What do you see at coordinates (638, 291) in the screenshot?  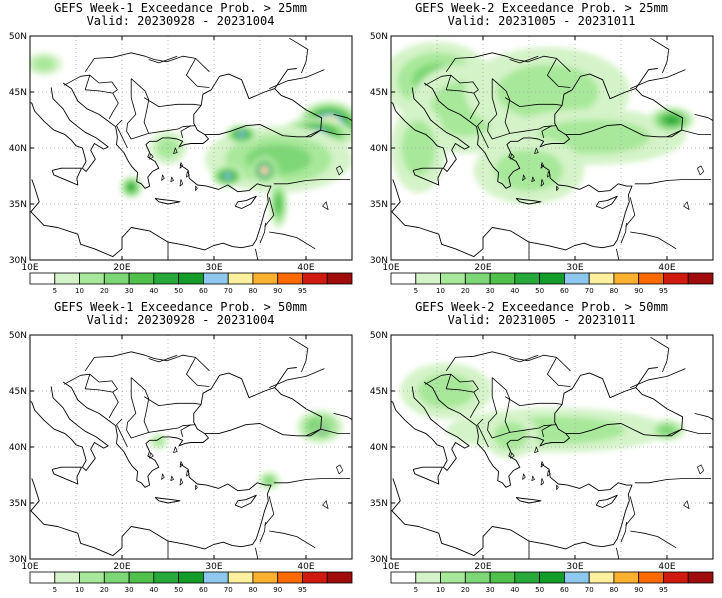 I see `colorbar-label: 90` at bounding box center [638, 291].